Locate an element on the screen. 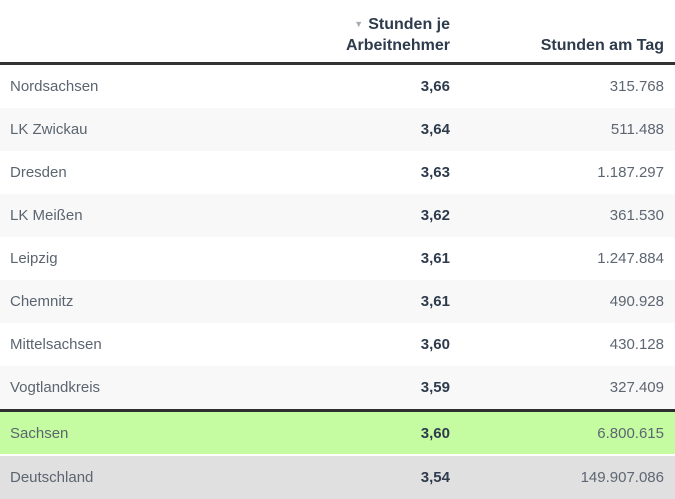 The width and height of the screenshot is (675, 499). region-name: Sachsen is located at coordinates (39, 433).